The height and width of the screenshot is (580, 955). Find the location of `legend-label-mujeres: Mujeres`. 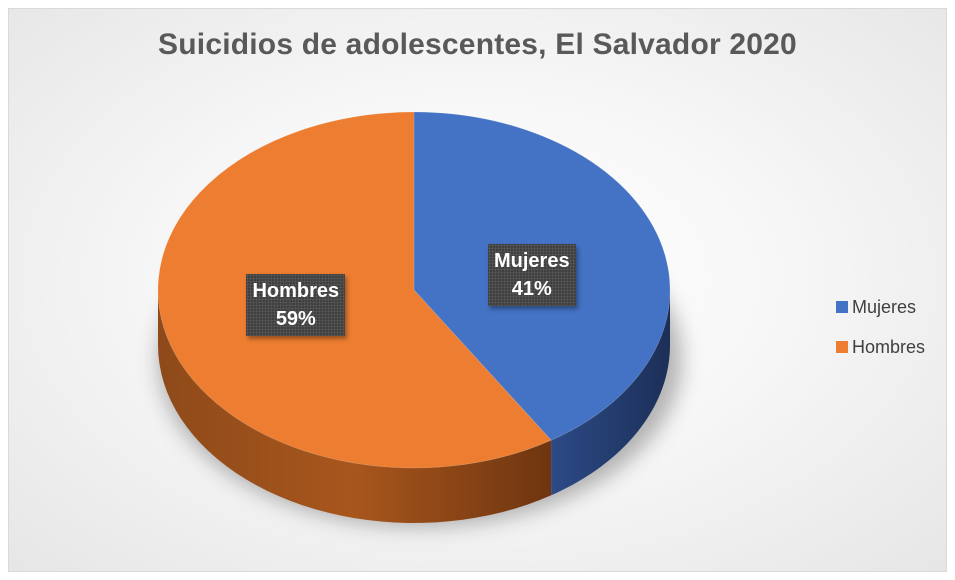

legend-label-mujeres: Mujeres is located at coordinates (884, 306).